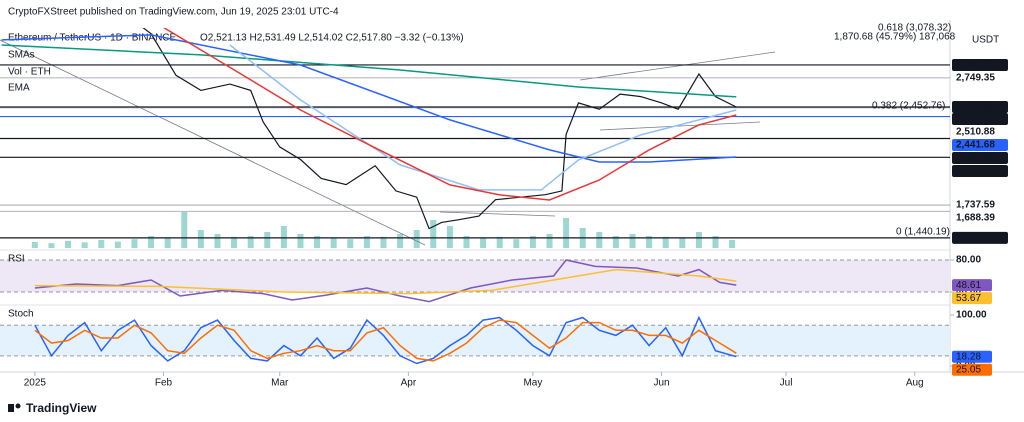 The height and width of the screenshot is (422, 1024). I want to click on x-tick-label: May, so click(532, 383).